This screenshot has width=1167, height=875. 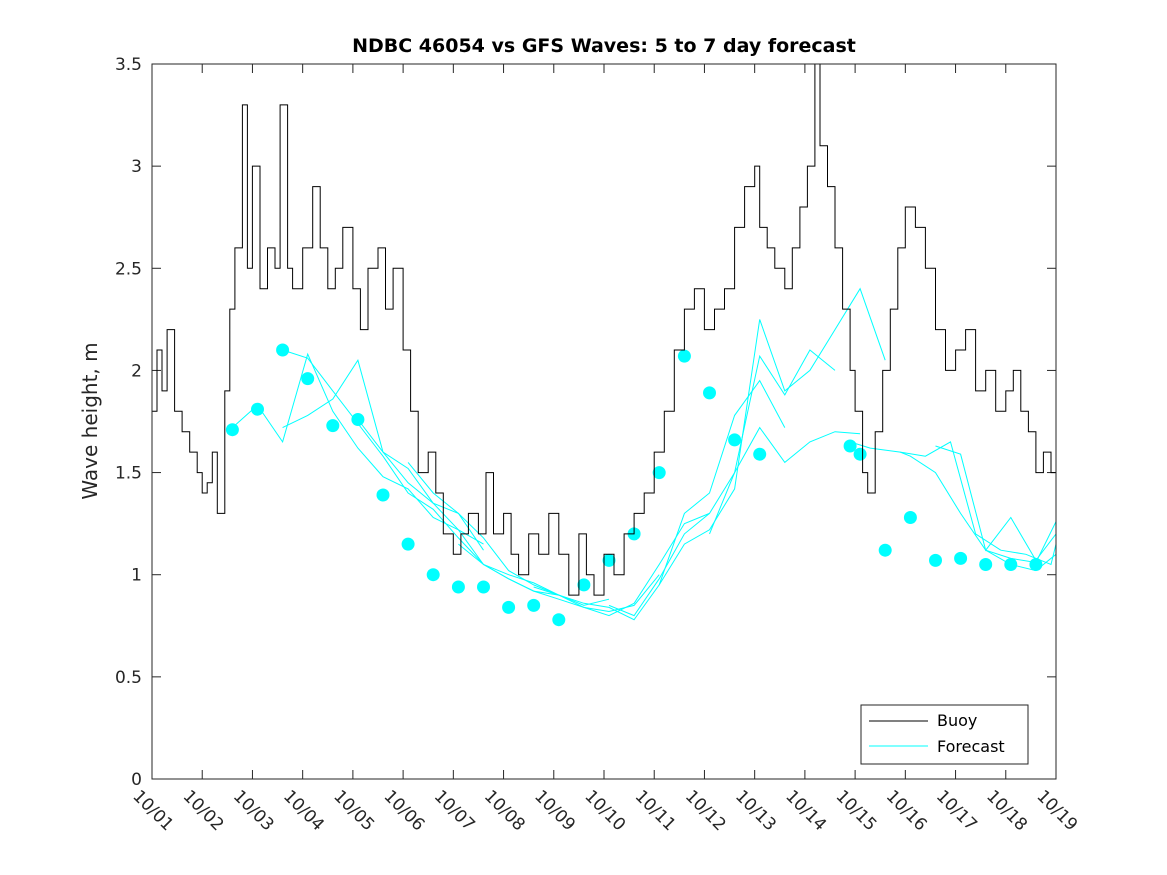 What do you see at coordinates (604, 810) in the screenshot?
I see `x-tick-label: 10/10` at bounding box center [604, 810].